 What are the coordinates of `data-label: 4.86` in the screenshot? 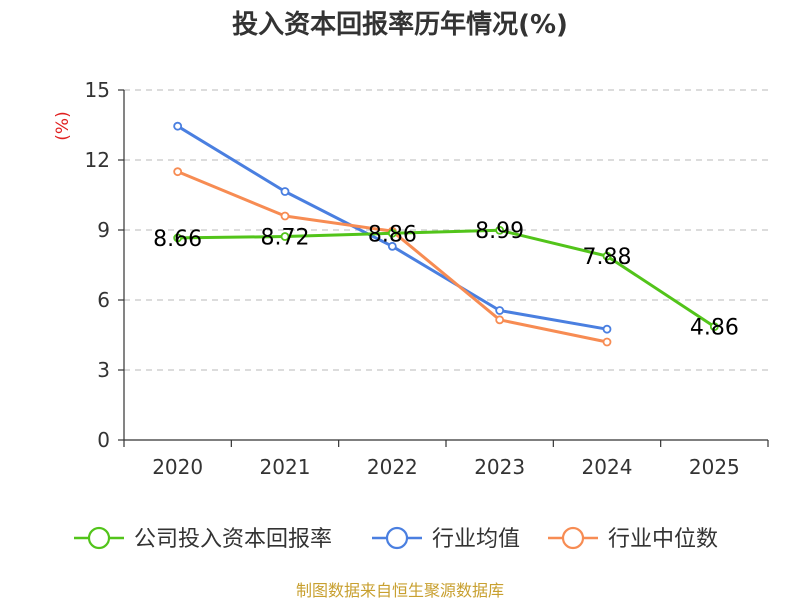 It's located at (714, 328).